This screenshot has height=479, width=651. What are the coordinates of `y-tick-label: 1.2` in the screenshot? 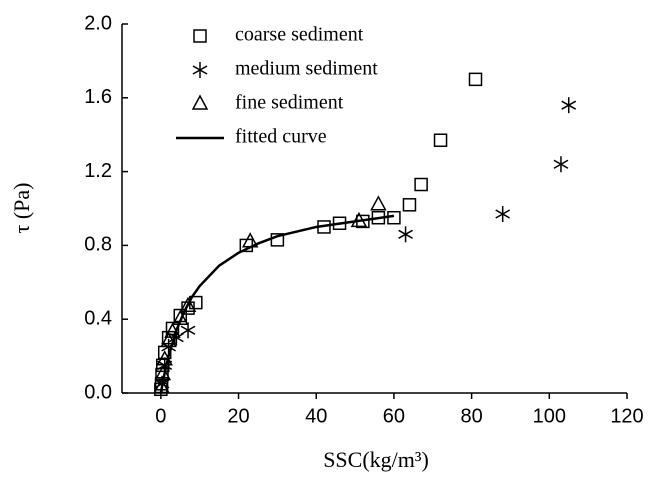 It's located at (98, 171).